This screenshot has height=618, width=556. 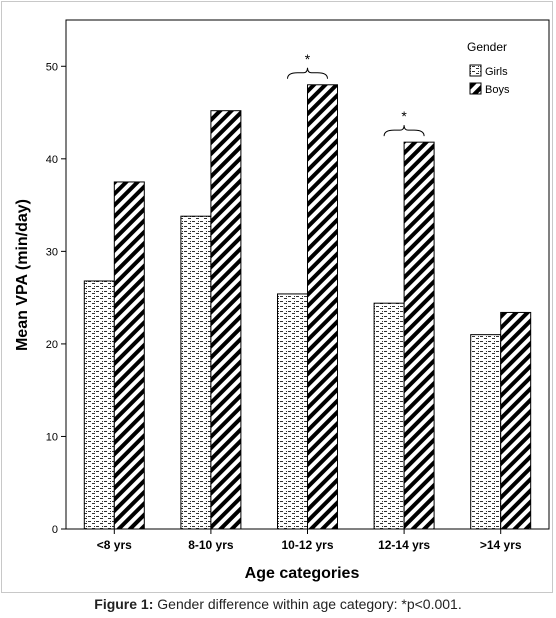 I want to click on bar-girls-8-yrs, so click(x=99, y=405).